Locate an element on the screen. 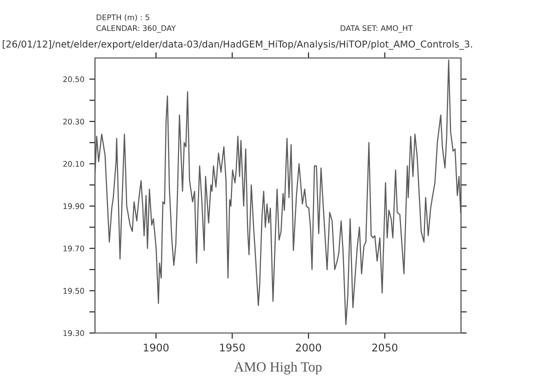 The image size is (550, 377). x-tick-label: 1900 is located at coordinates (156, 348).